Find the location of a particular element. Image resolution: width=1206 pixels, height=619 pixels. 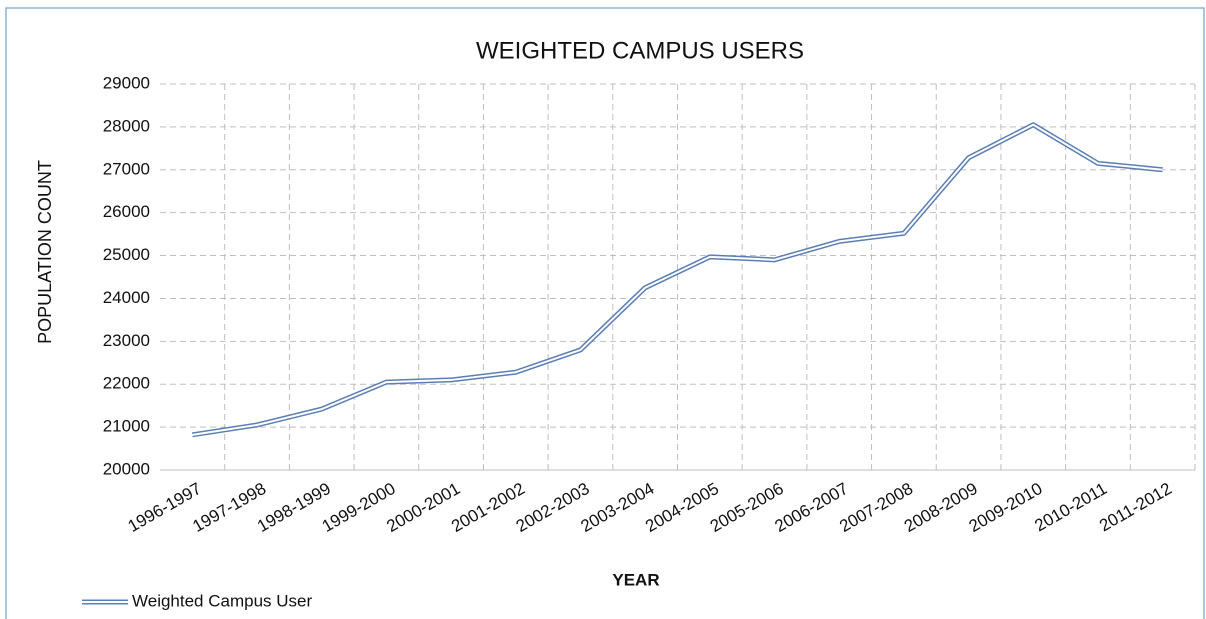

y-tick-label: 21000 is located at coordinates (126, 426).